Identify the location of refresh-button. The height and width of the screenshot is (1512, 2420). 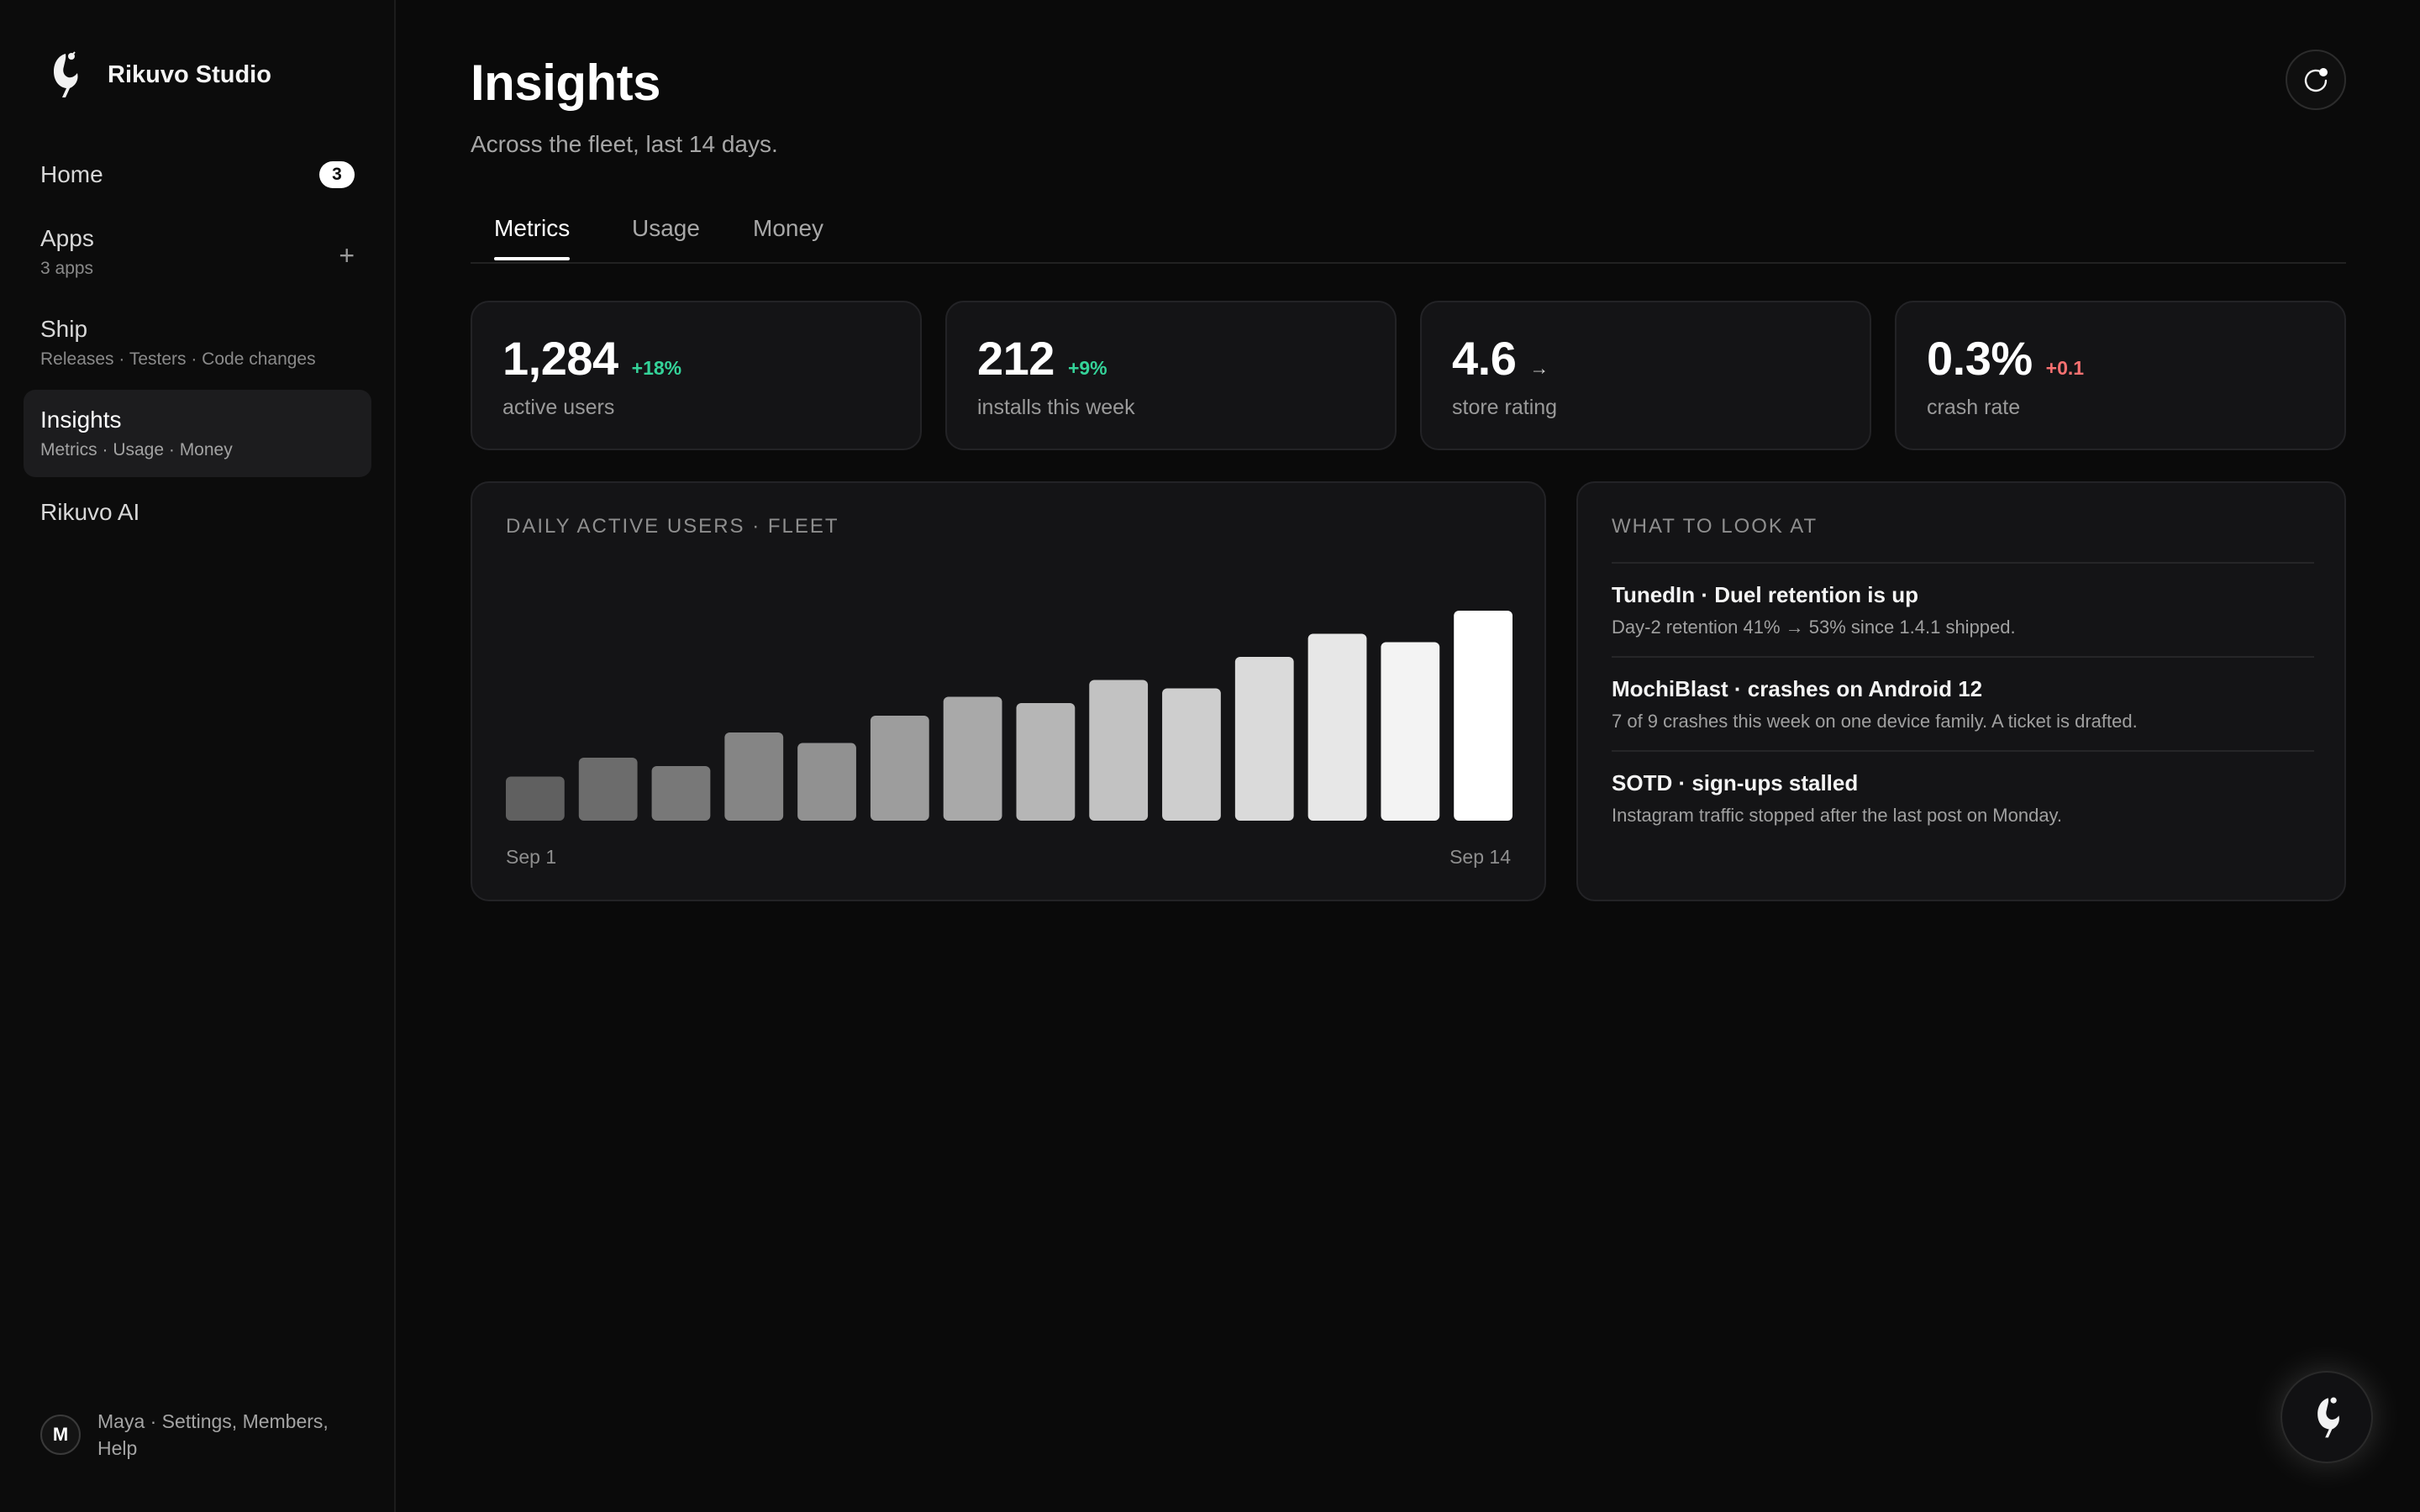
(2316, 80).